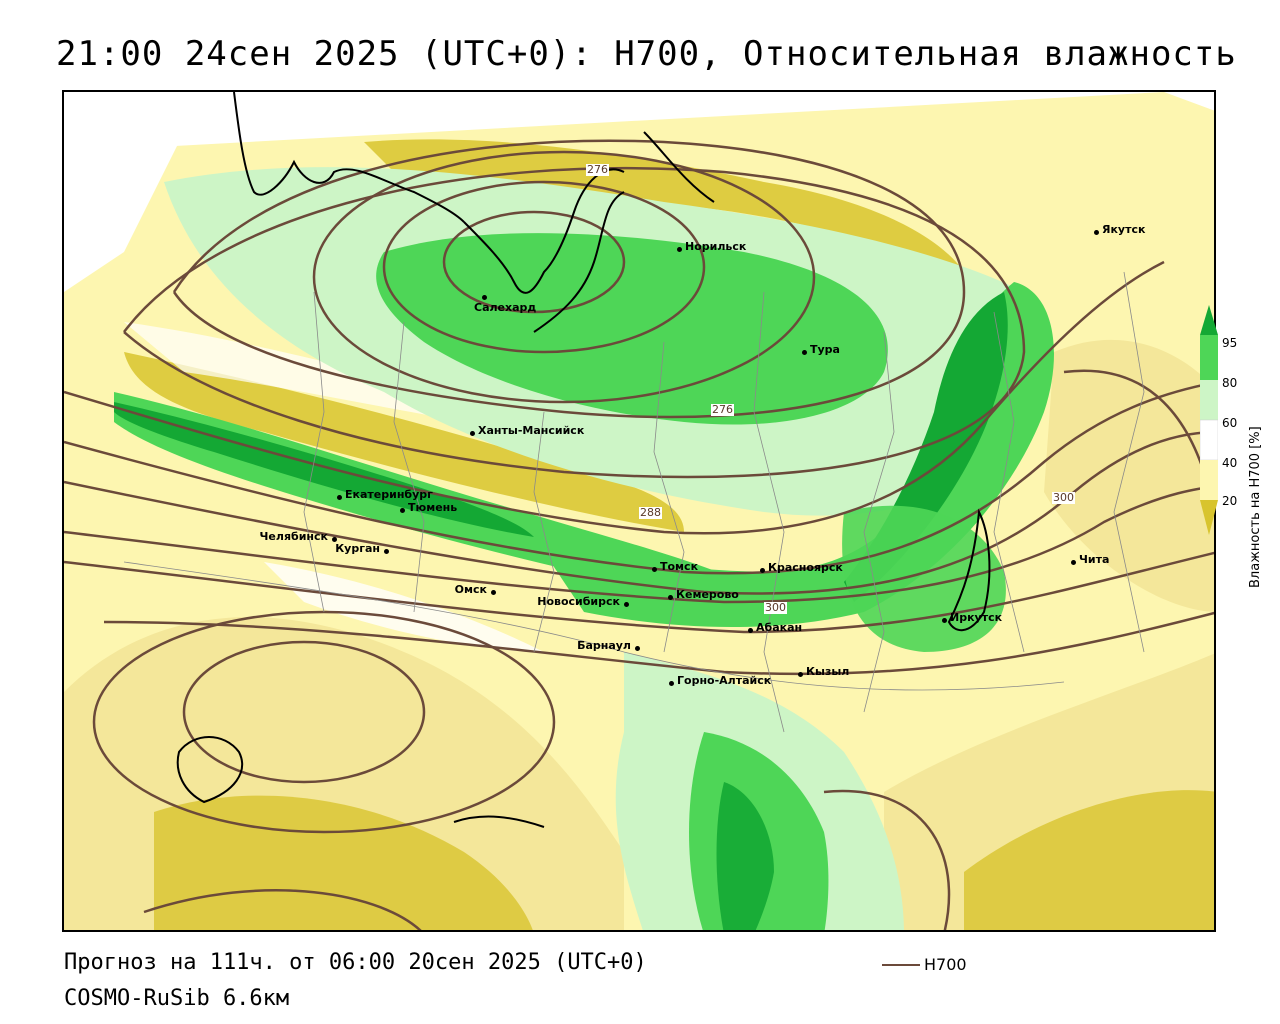 The width and height of the screenshot is (1280, 1024). What do you see at coordinates (531, 430) in the screenshot?
I see `city-label: Ханты-Мансийск` at bounding box center [531, 430].